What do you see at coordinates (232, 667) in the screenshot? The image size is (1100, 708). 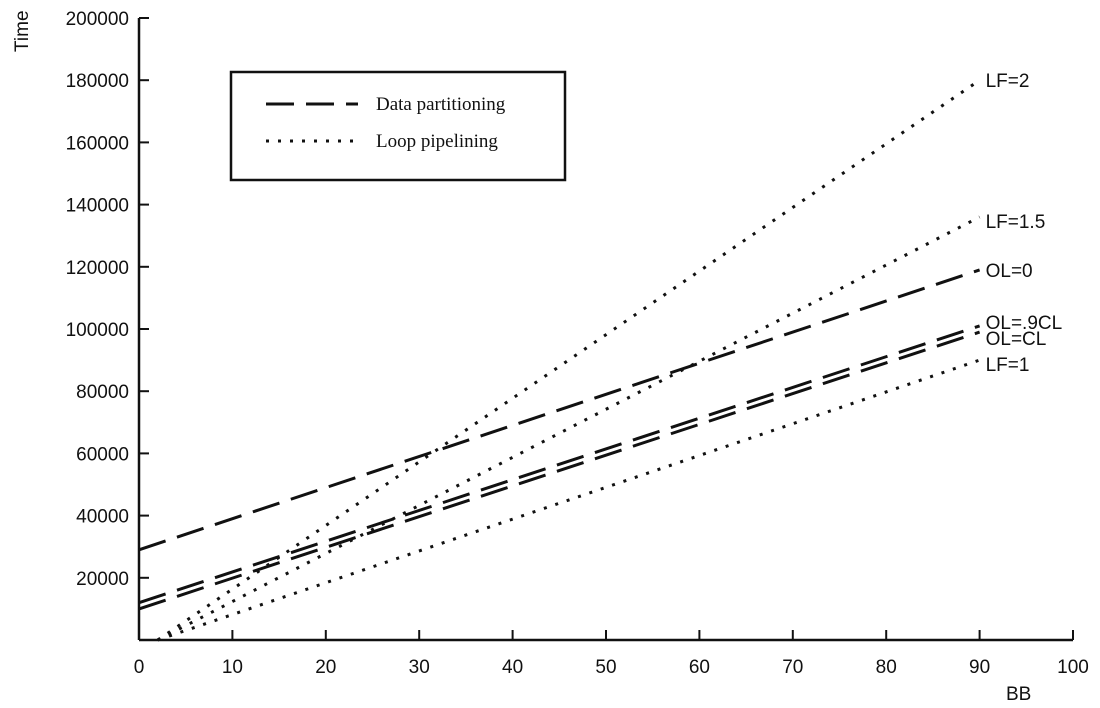 I see `x-tick-label: 10` at bounding box center [232, 667].